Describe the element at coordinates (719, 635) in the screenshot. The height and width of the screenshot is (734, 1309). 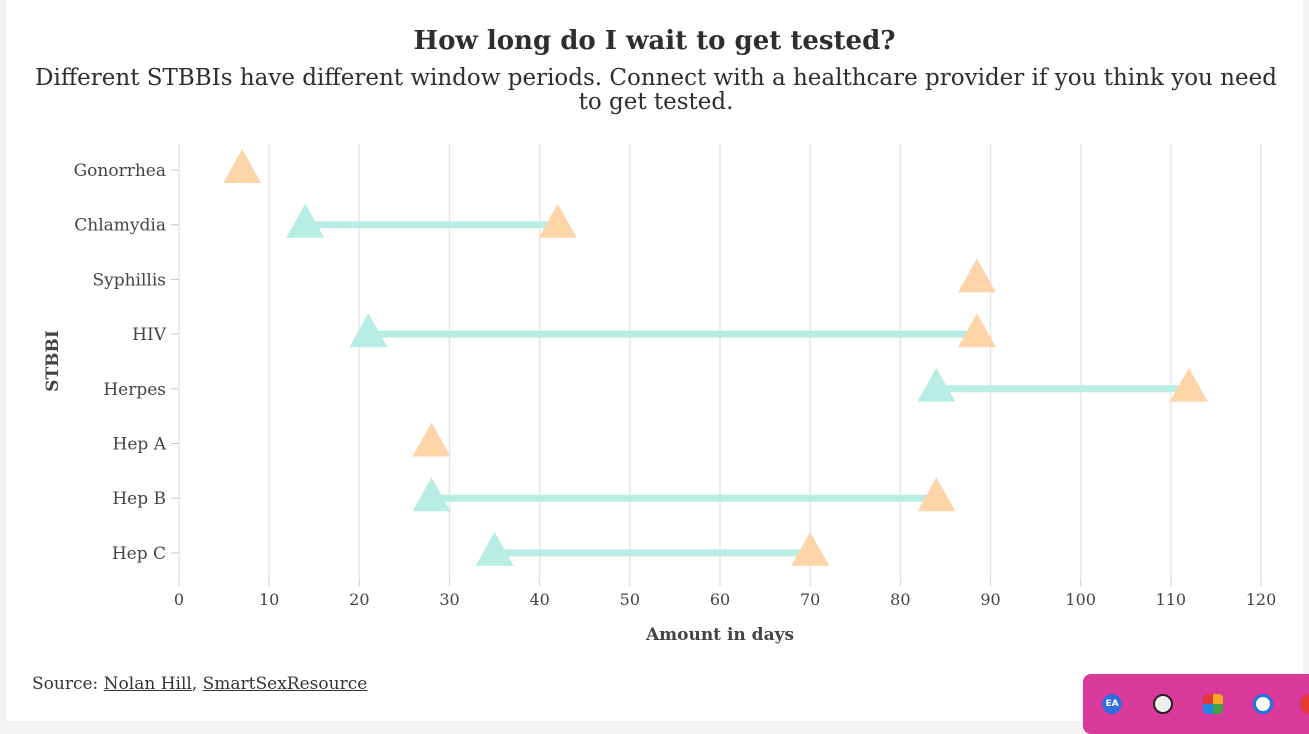
I see `x-axis-title: Amount in days` at that location.